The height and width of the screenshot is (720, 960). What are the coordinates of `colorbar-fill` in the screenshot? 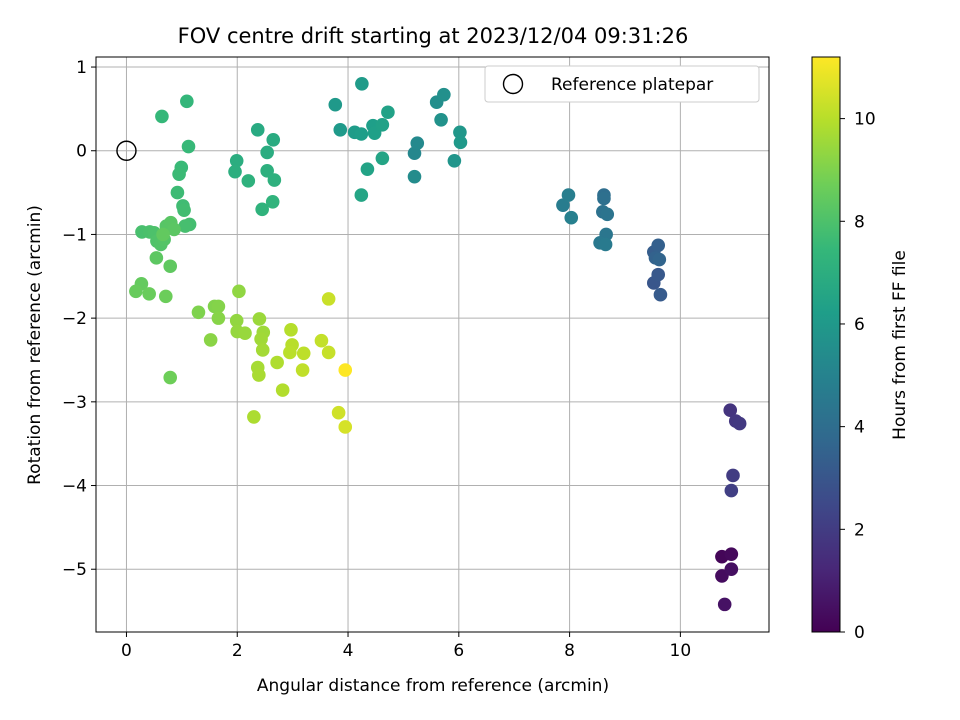 It's located at (826, 344).